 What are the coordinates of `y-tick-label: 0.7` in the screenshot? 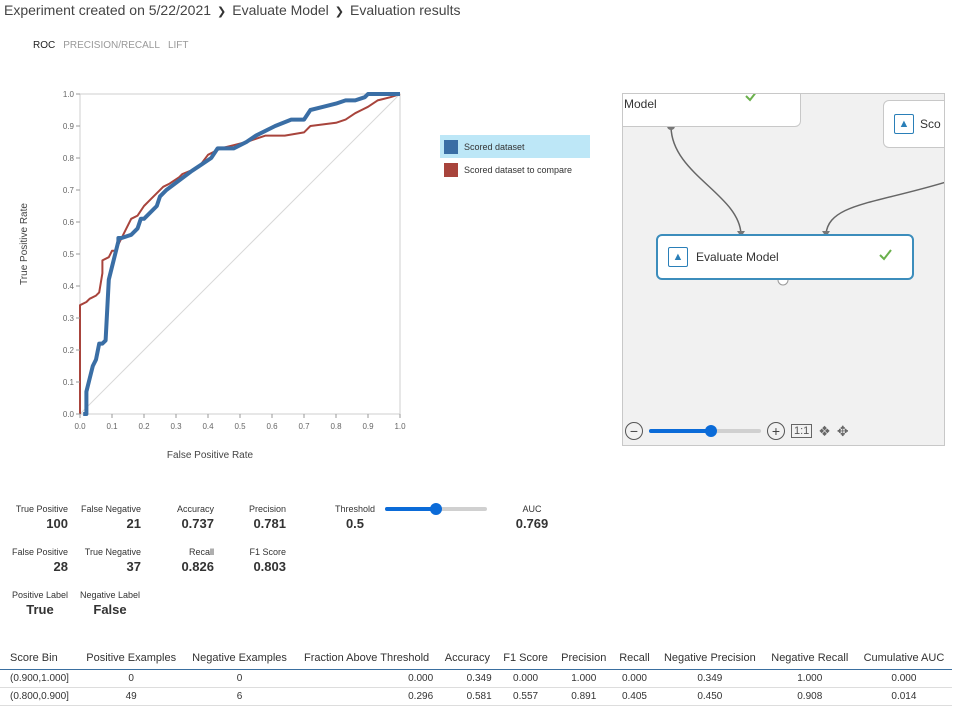 It's located at (69, 190).